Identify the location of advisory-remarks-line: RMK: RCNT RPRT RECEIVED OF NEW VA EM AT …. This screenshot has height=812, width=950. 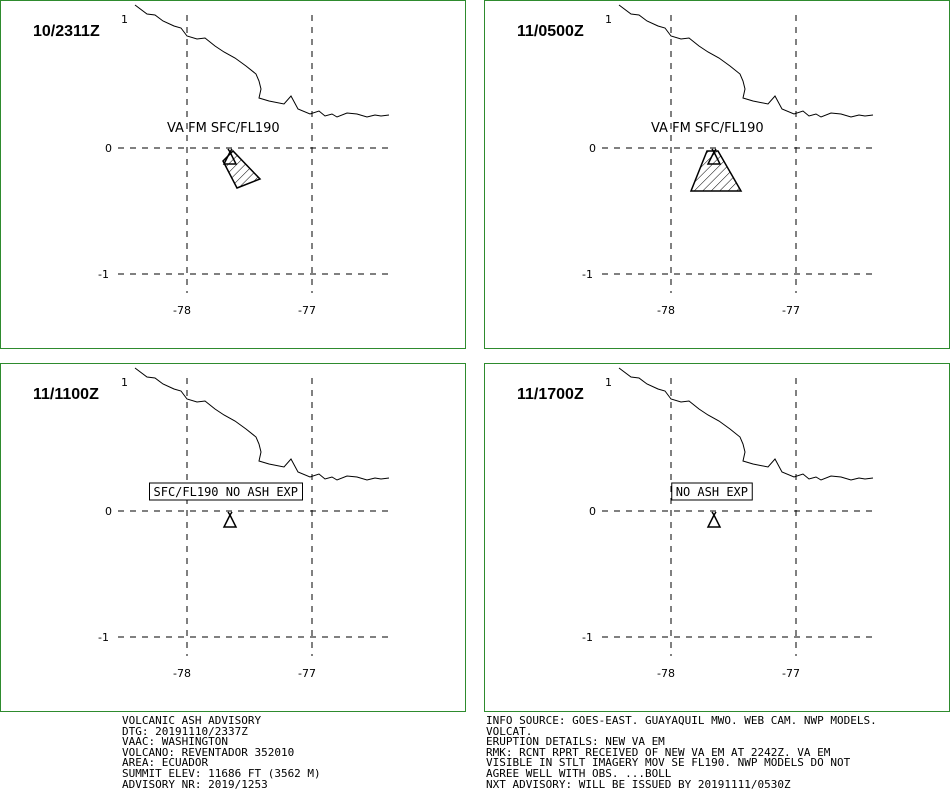
(658, 752).